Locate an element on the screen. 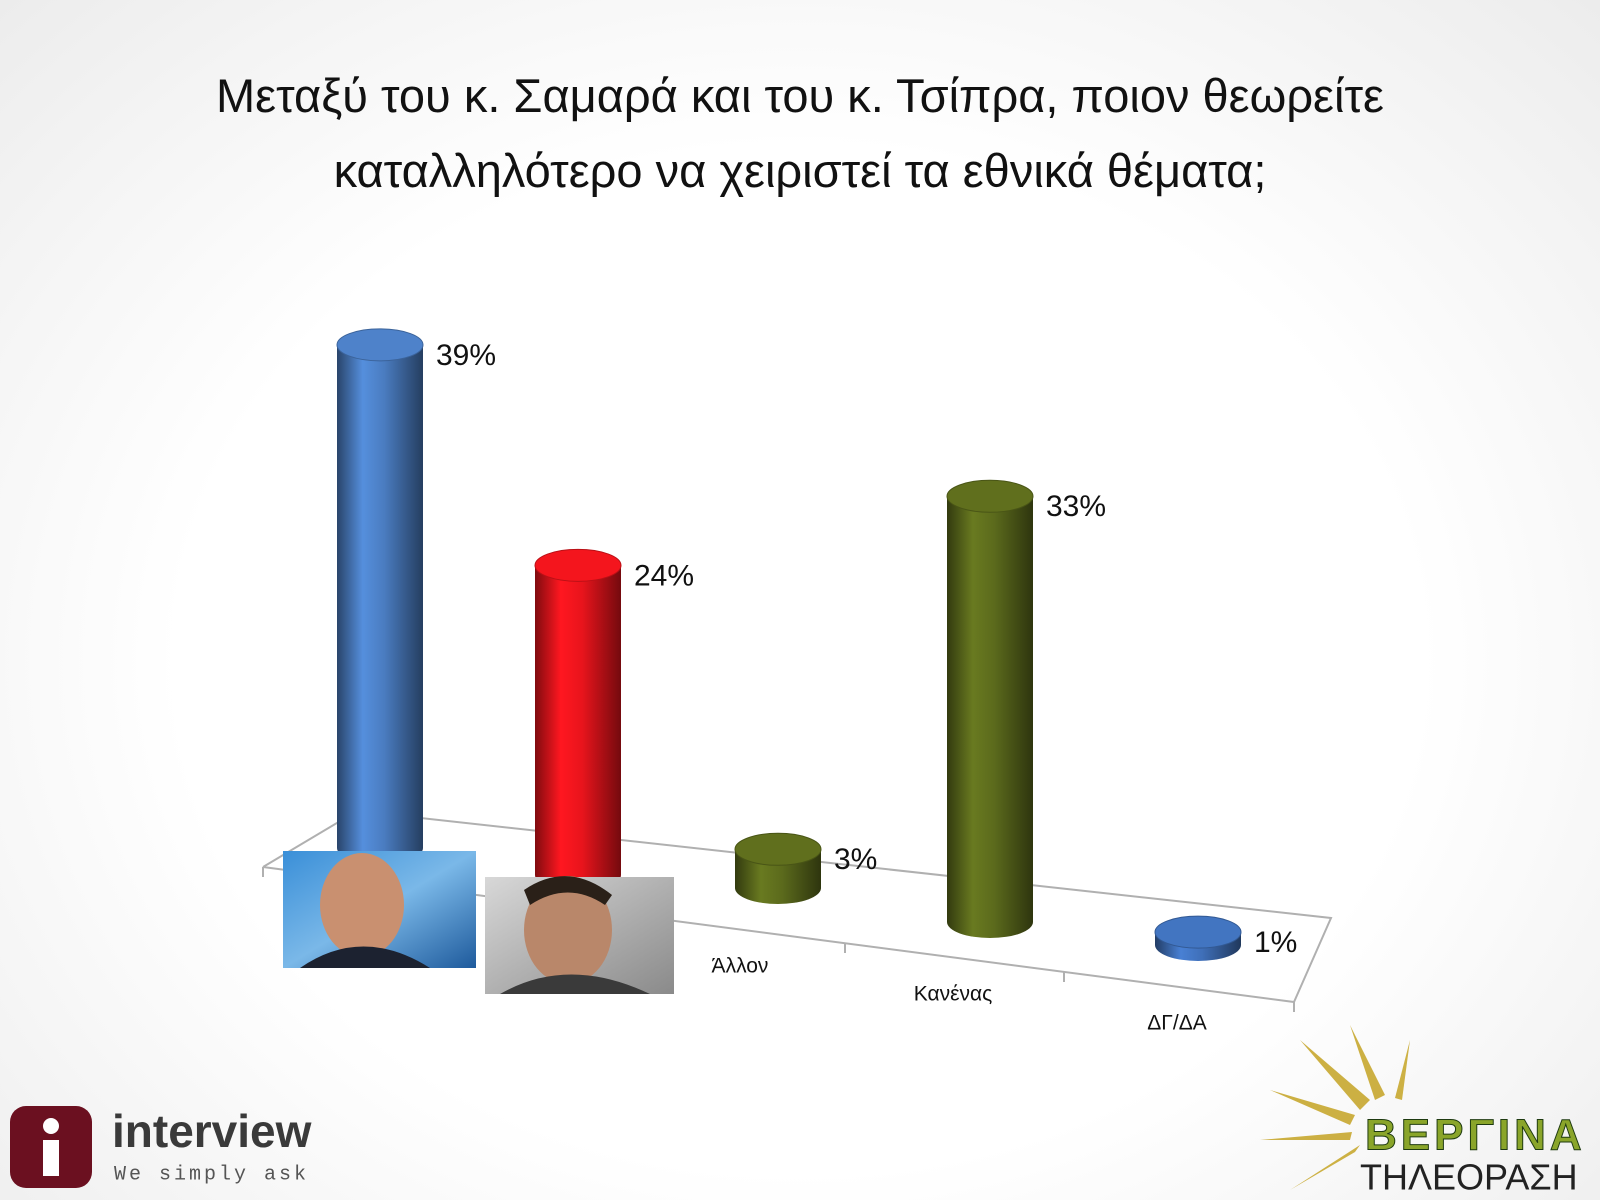 This screenshot has height=1200, width=1600. data-label: 1% is located at coordinates (1275, 942).